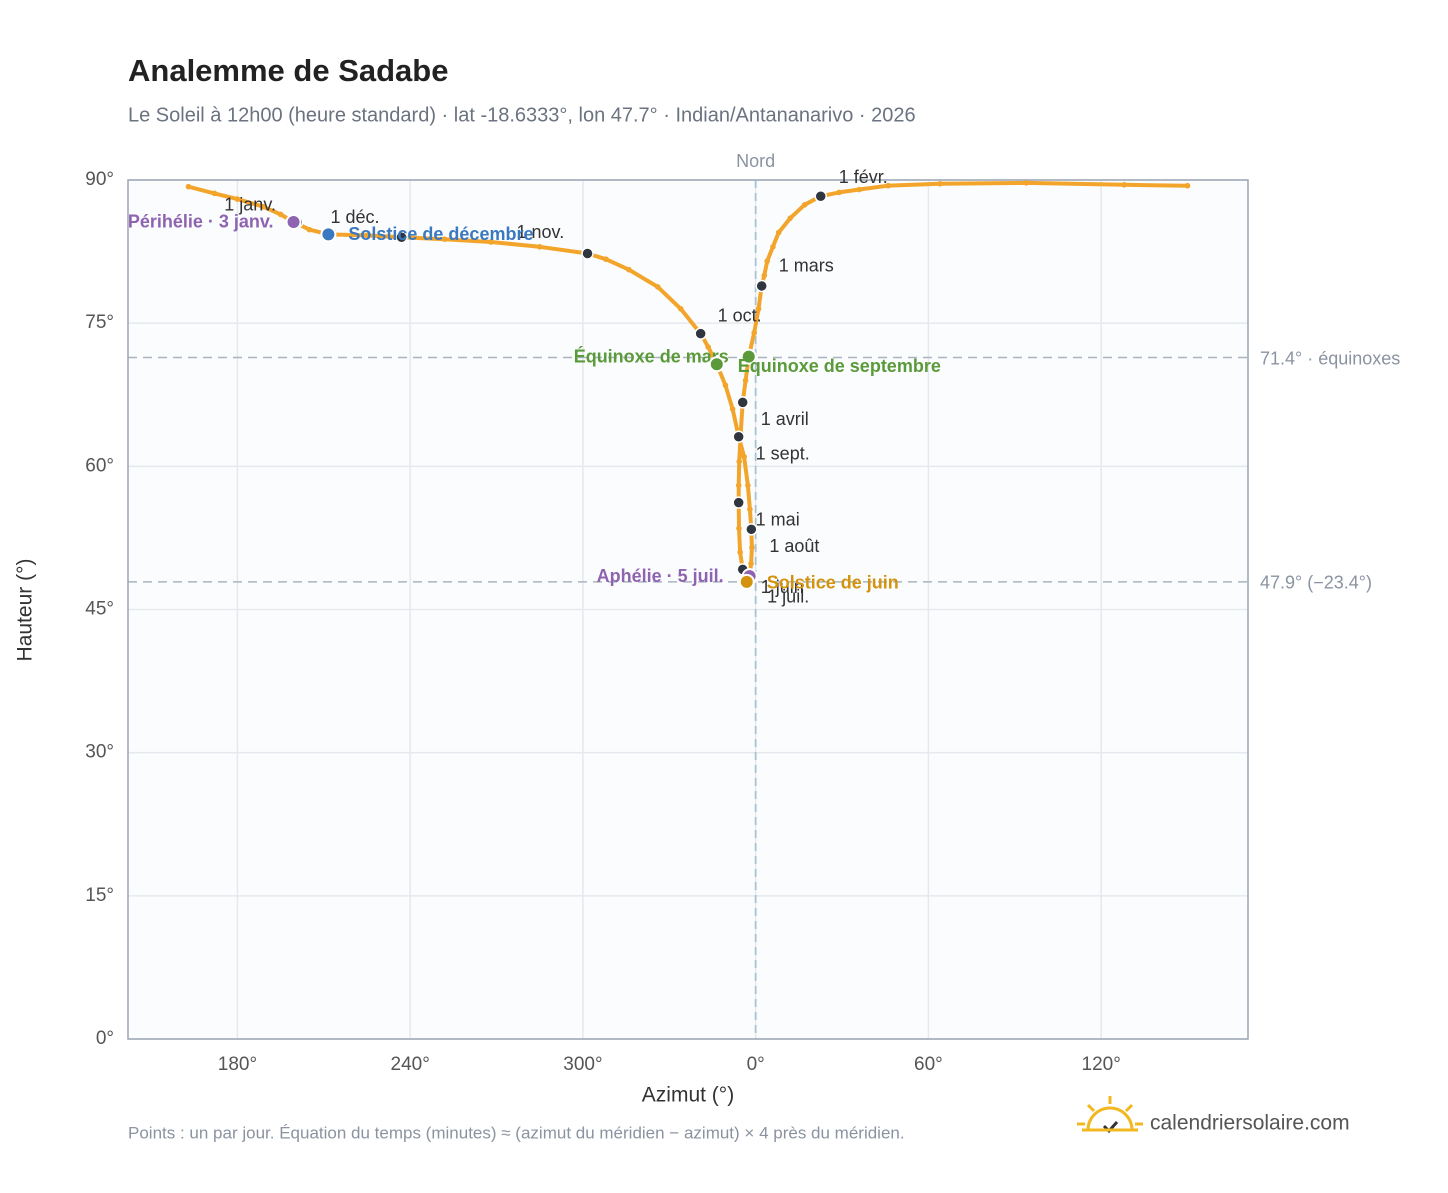  Describe the element at coordinates (783, 453) in the screenshot. I see `month-label: 1 sept.` at that location.